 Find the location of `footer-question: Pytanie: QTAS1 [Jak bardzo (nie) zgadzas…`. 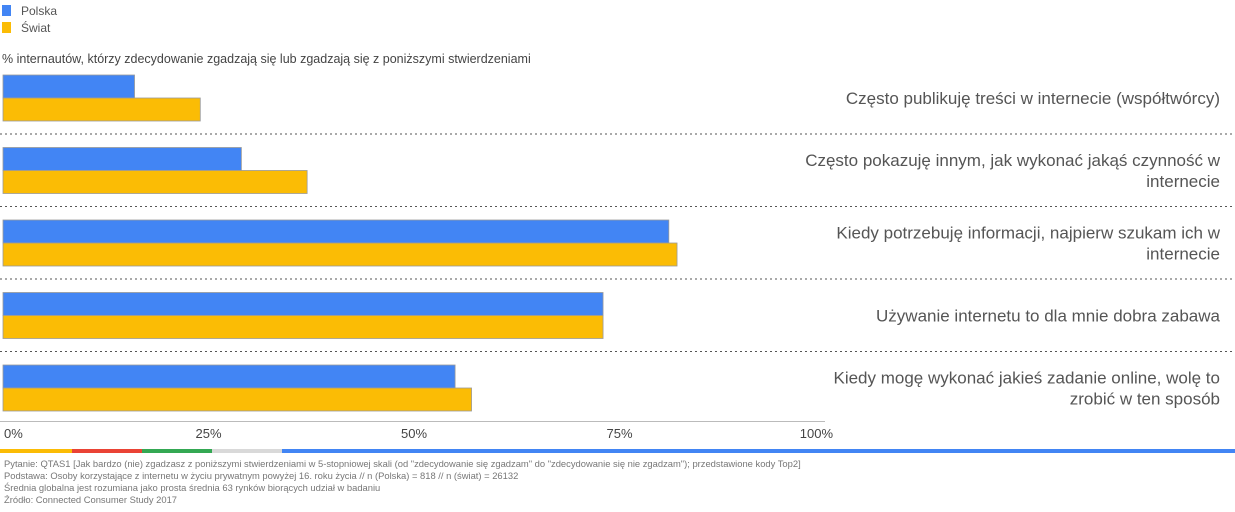

footer-question: Pytanie: QTAS1 [Jak bardzo (nie) zgadzas… is located at coordinates (402, 463).